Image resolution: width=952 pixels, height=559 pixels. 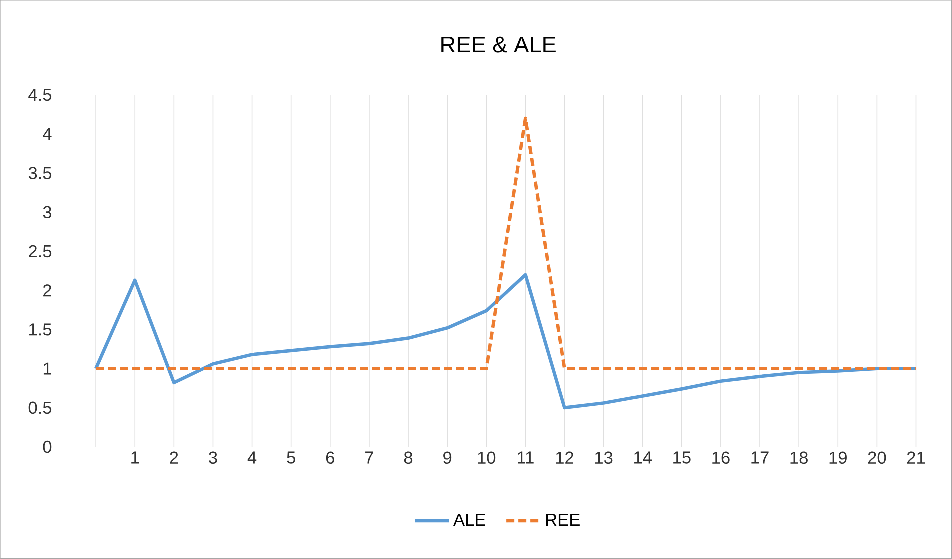 I want to click on x-tick-label: 19, so click(x=838, y=458).